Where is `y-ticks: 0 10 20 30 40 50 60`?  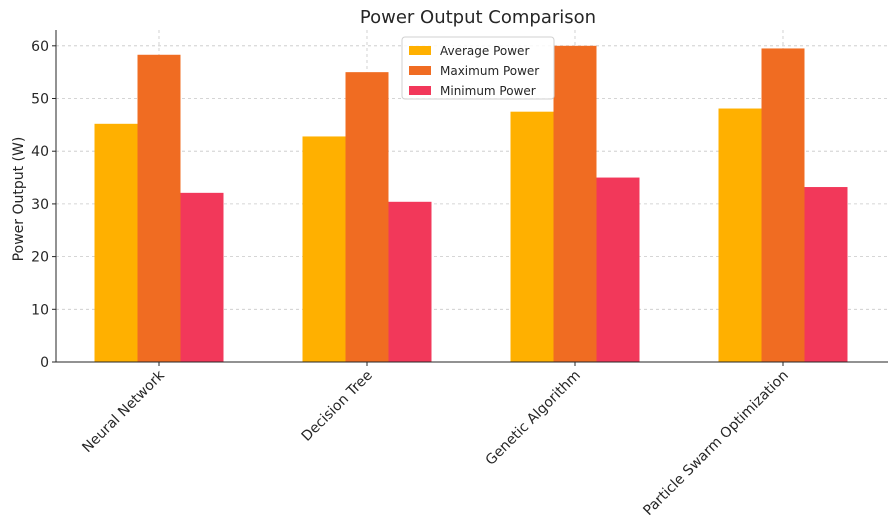 y-ticks: 0 10 20 30 40 50 60 is located at coordinates (43, 205).